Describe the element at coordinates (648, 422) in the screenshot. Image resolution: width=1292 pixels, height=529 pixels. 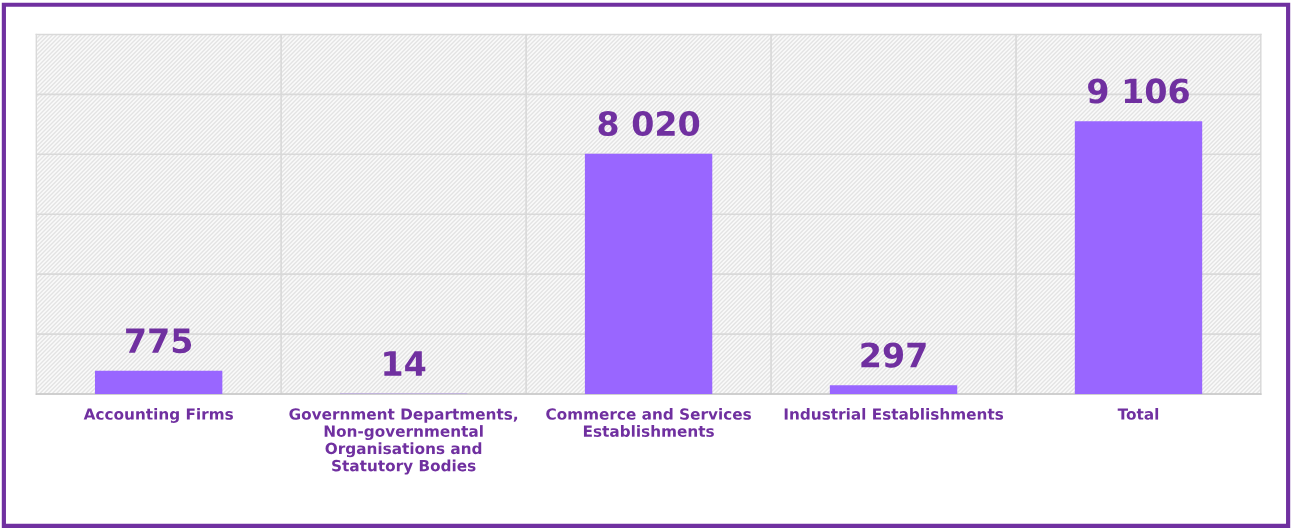
I see `x-tick-label: Commerce and Services Establishments` at that location.